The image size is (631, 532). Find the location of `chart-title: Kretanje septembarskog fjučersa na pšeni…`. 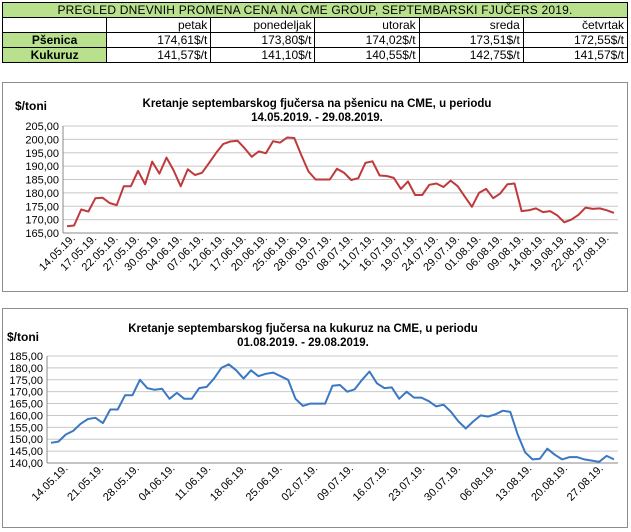

chart-title: Kretanje septembarskog fjučersa na pšeni… is located at coordinates (317, 104).